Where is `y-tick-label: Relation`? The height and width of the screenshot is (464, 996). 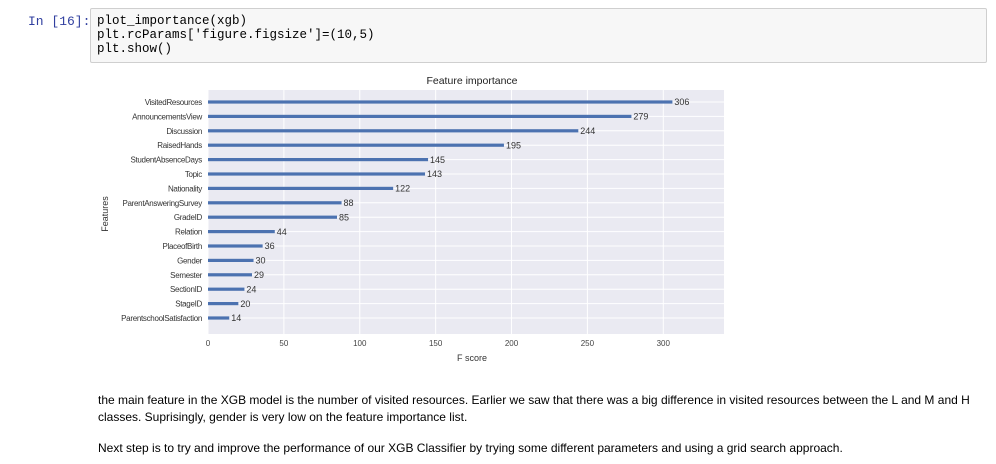
y-tick-label: Relation is located at coordinates (188, 232).